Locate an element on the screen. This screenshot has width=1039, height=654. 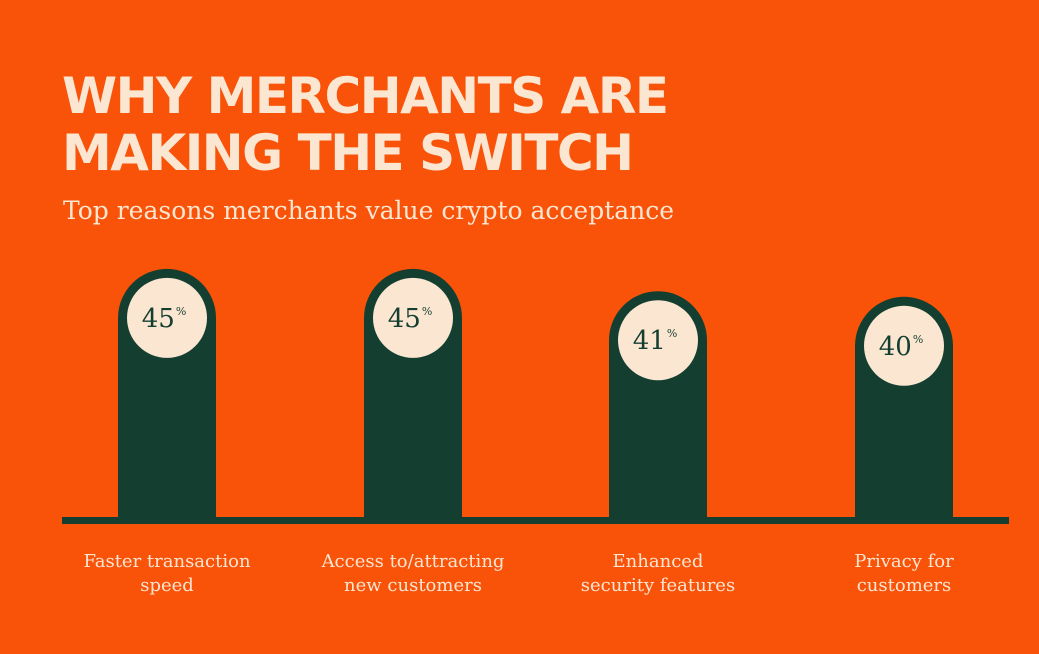
title-line-1: WHY MERCHANTS ARE is located at coordinates (365, 96).